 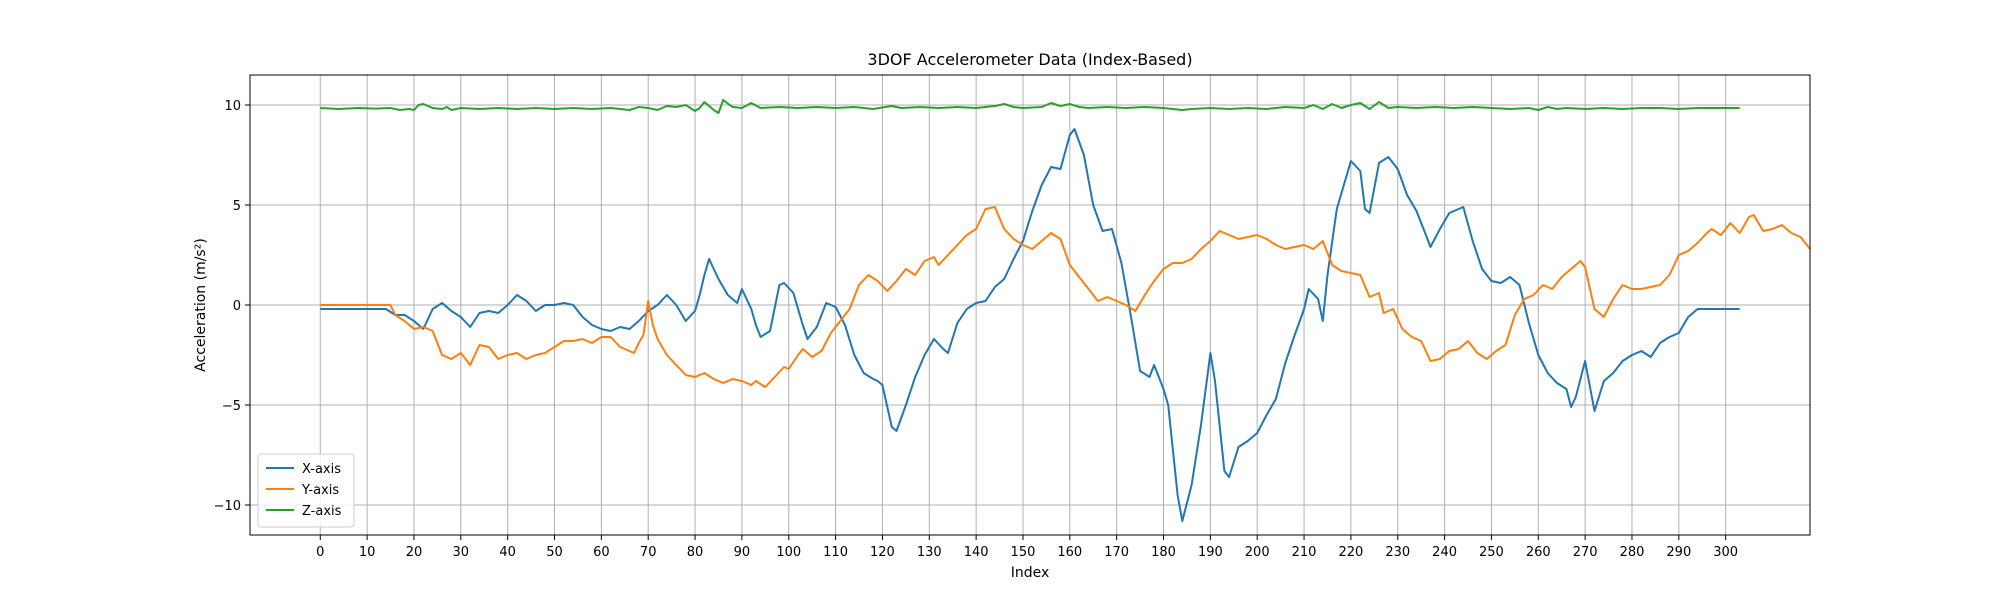 I want to click on legend-label-y-axis: Y-axis, so click(x=320, y=490).